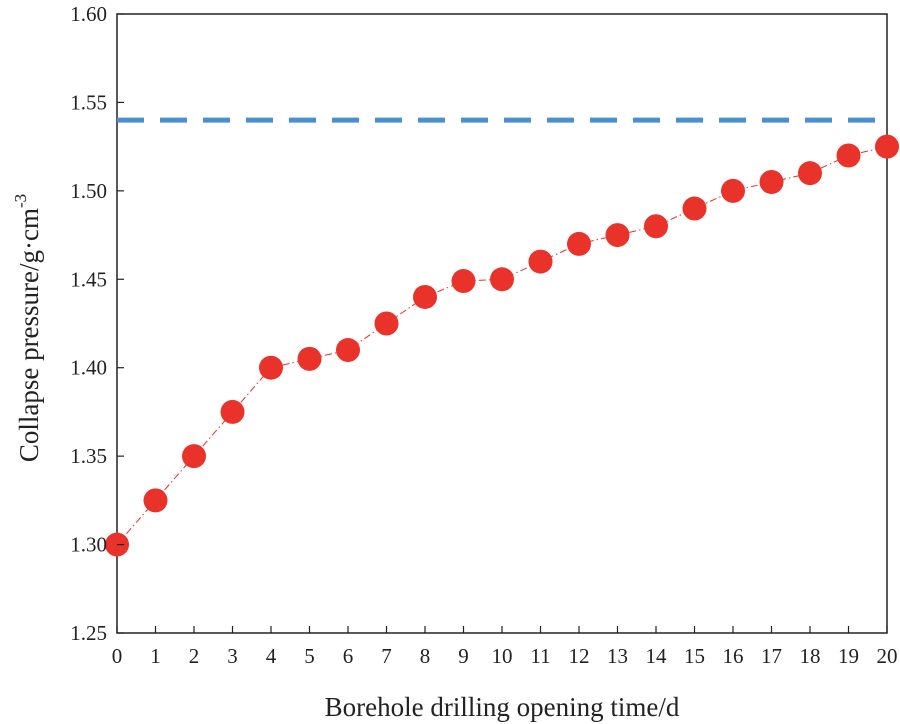  I want to click on x-tick-label: 18, so click(810, 656).